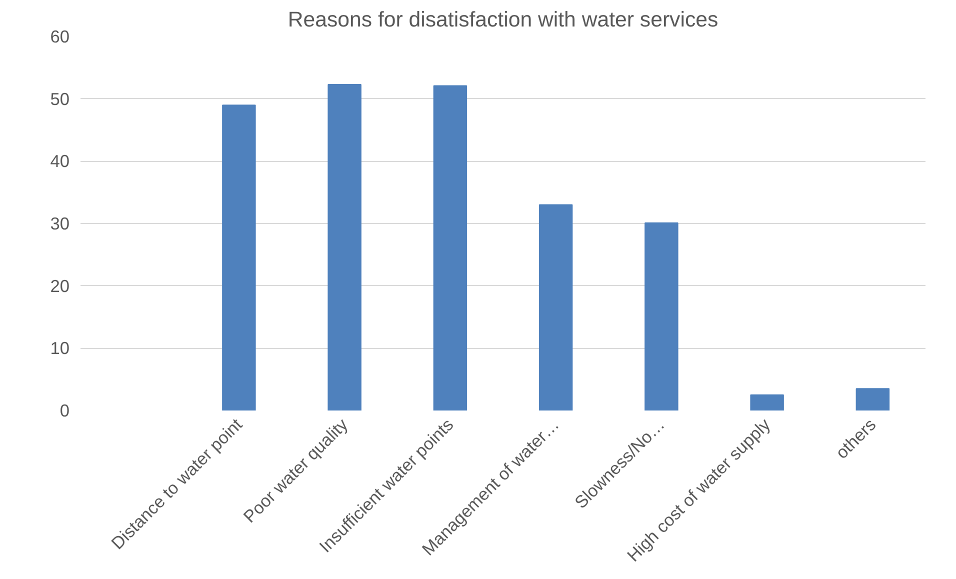 This screenshot has width=956, height=579. I want to click on y-tick-label: 50, so click(60, 98).